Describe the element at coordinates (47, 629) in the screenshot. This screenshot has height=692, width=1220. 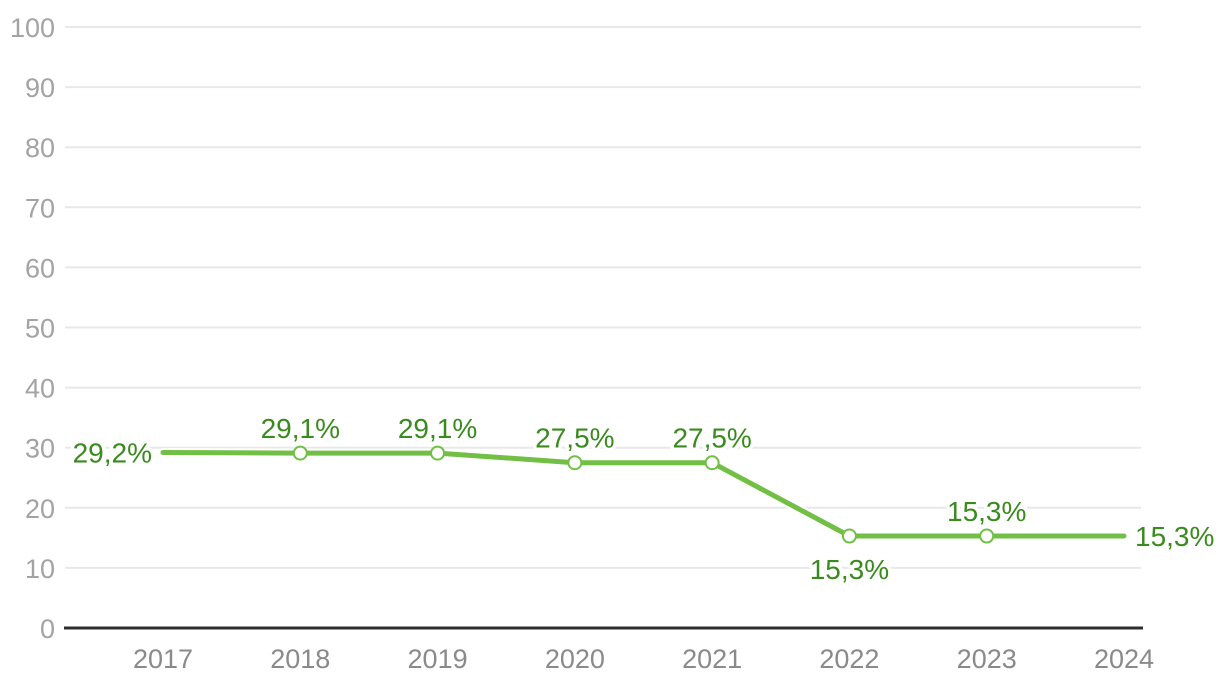
I see `y-axis-tick-label: 0` at that location.